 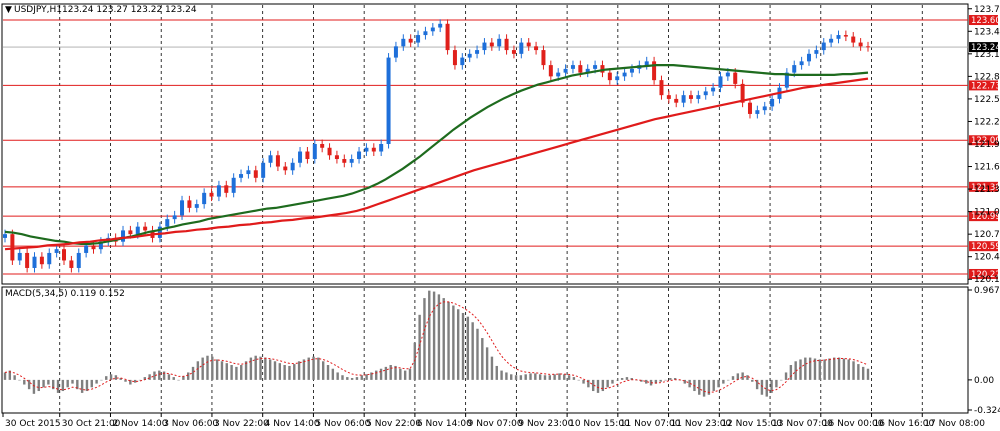 What do you see at coordinates (987, 55) in the screenshot?
I see `y-tick-label: 123.15` at bounding box center [987, 55].